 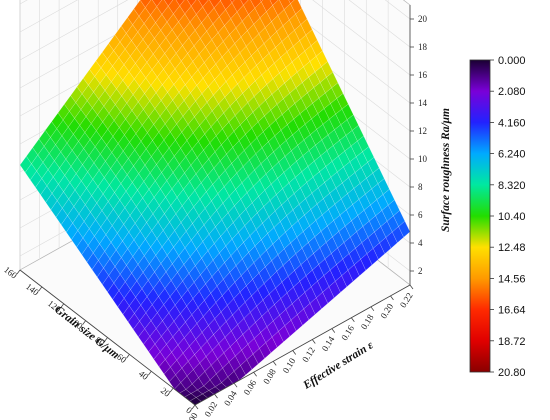 I want to click on z-axis-title: Surface roughness Ra/μm, so click(x=446, y=170).